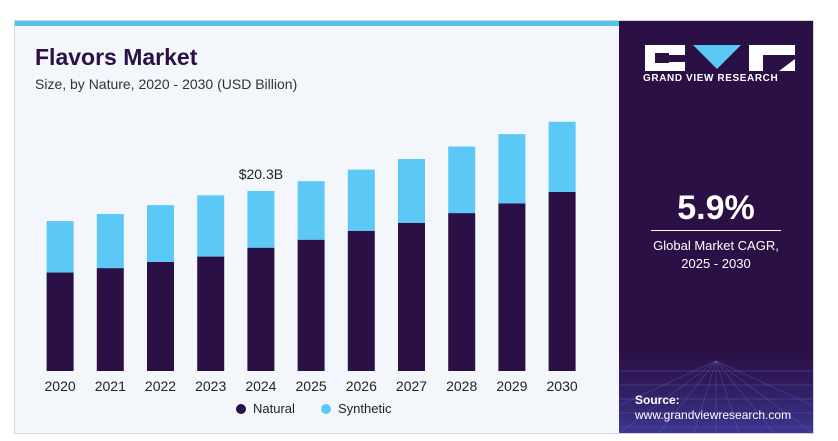  Describe the element at coordinates (462, 180) in the screenshot. I see `bar-synthetic-2028` at that location.